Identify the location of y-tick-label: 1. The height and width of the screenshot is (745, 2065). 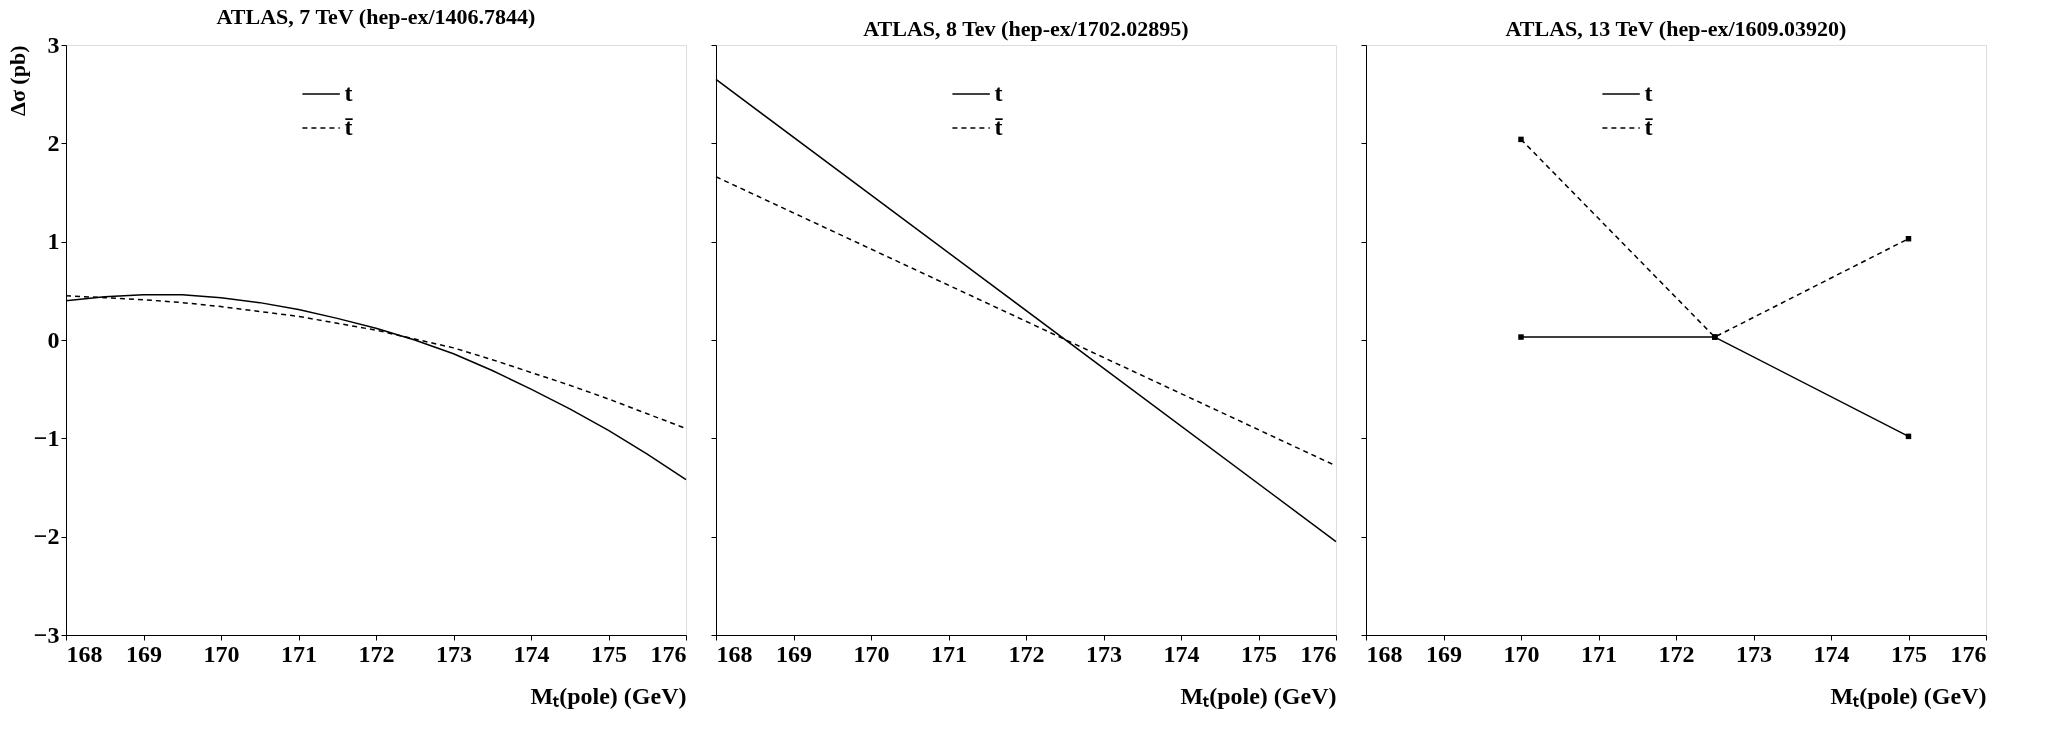
(53, 241).